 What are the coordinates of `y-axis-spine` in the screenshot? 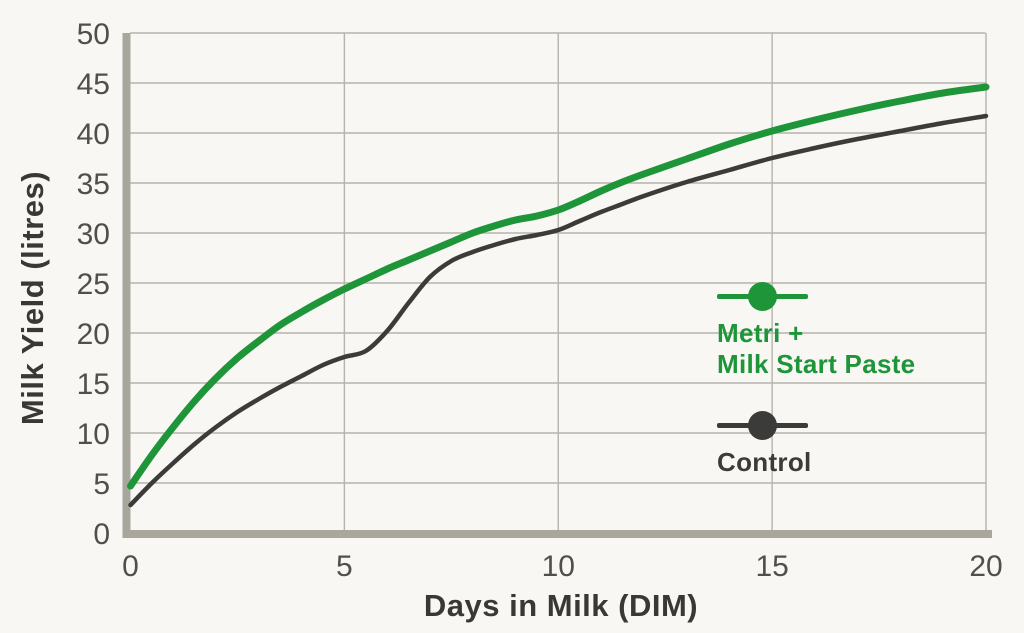 It's located at (126, 285).